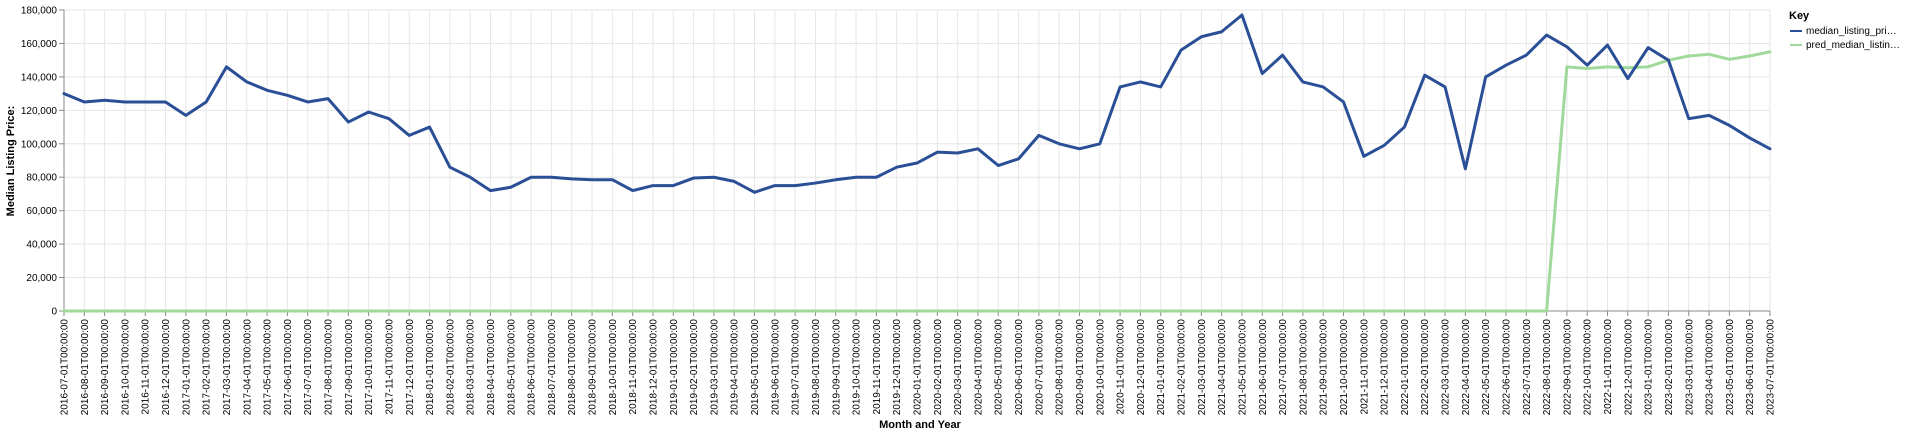  What do you see at coordinates (41, 211) in the screenshot?
I see `y-tick-label: 60,000` at bounding box center [41, 211].